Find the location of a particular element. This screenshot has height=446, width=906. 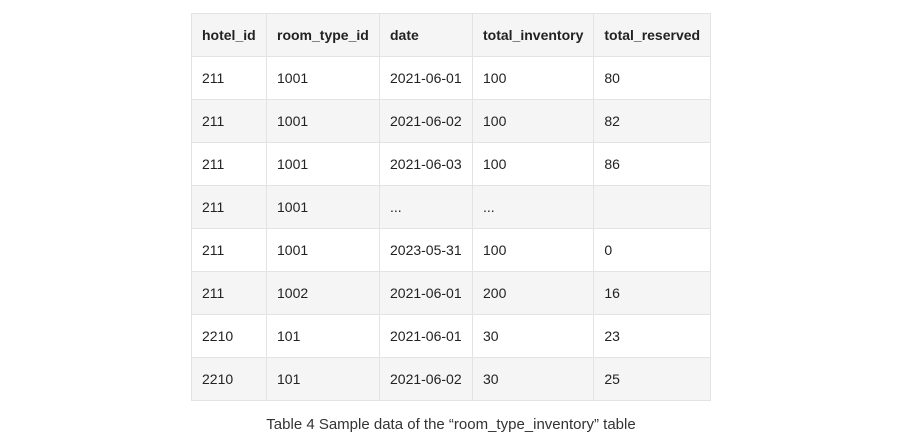

table-row: 2210 101 2021-06-01 30 23 is located at coordinates (451, 336).